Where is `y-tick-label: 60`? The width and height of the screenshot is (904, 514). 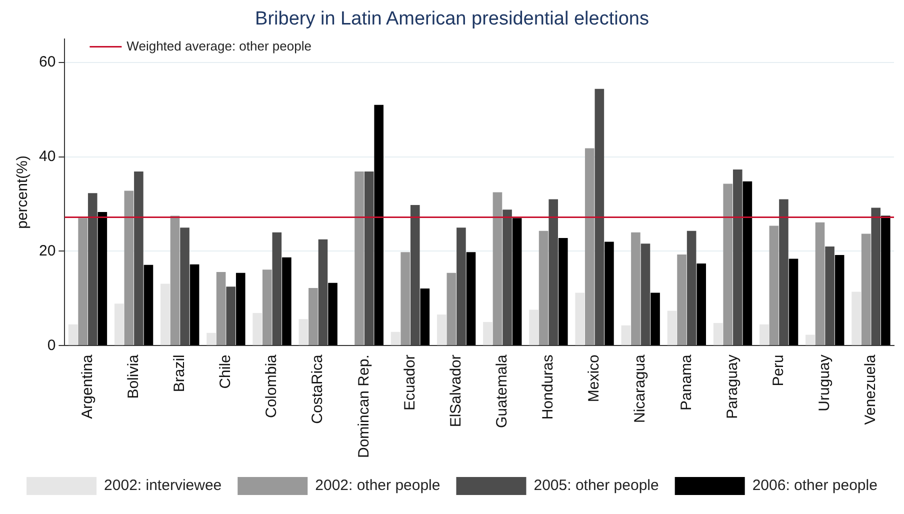
y-tick-label: 60 is located at coordinates (47, 62).